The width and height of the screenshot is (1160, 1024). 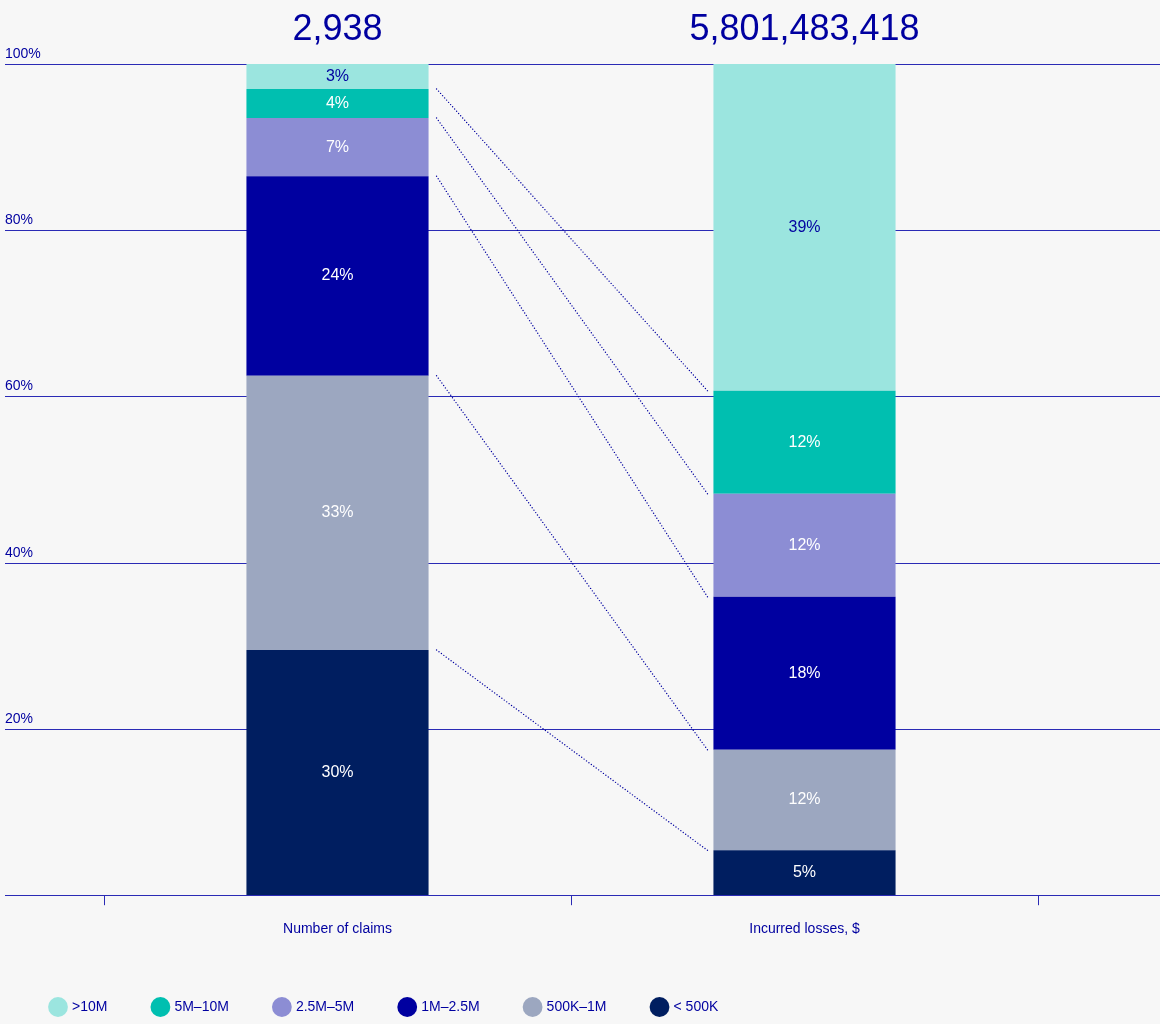 What do you see at coordinates (19, 385) in the screenshot?
I see `y-tick-label: 60%` at bounding box center [19, 385].